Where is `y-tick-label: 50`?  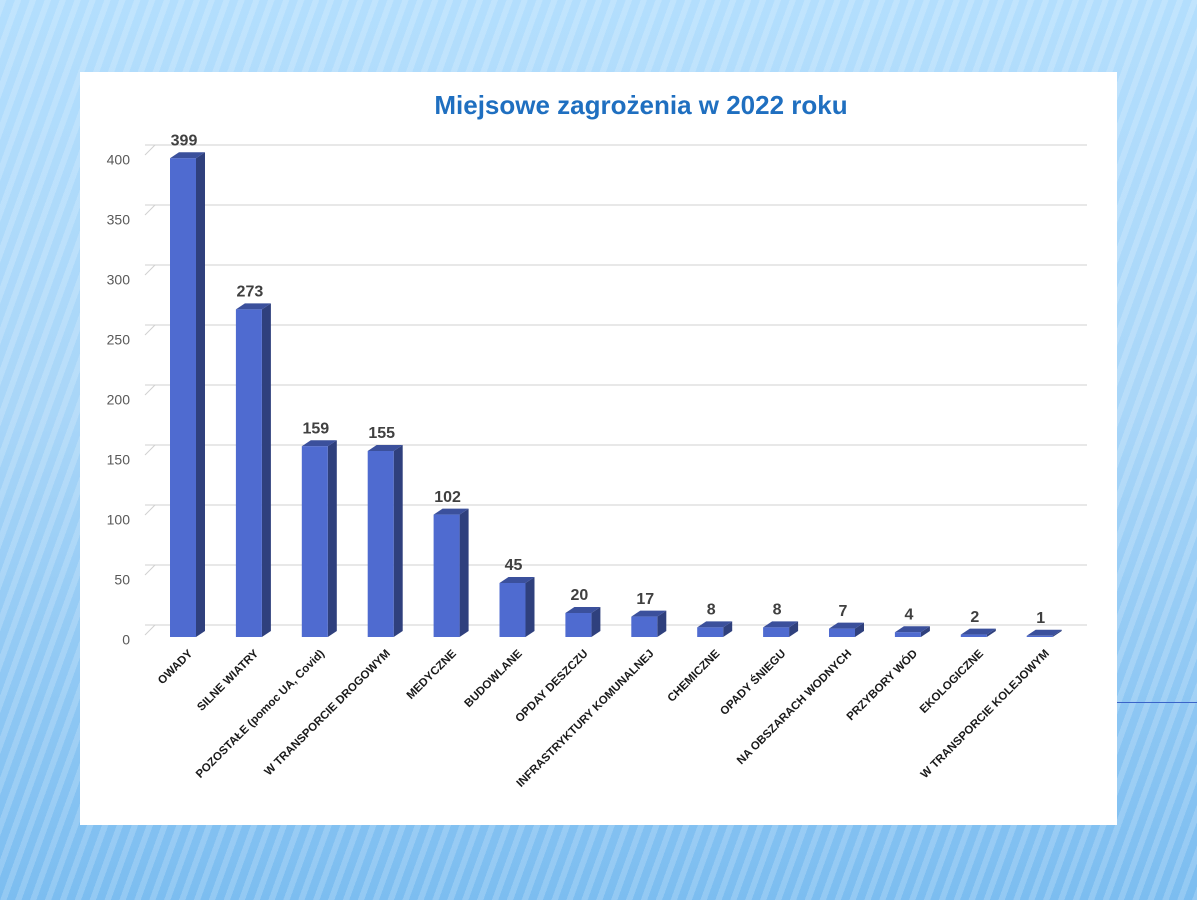
y-tick-label: 50 is located at coordinates (122, 580).